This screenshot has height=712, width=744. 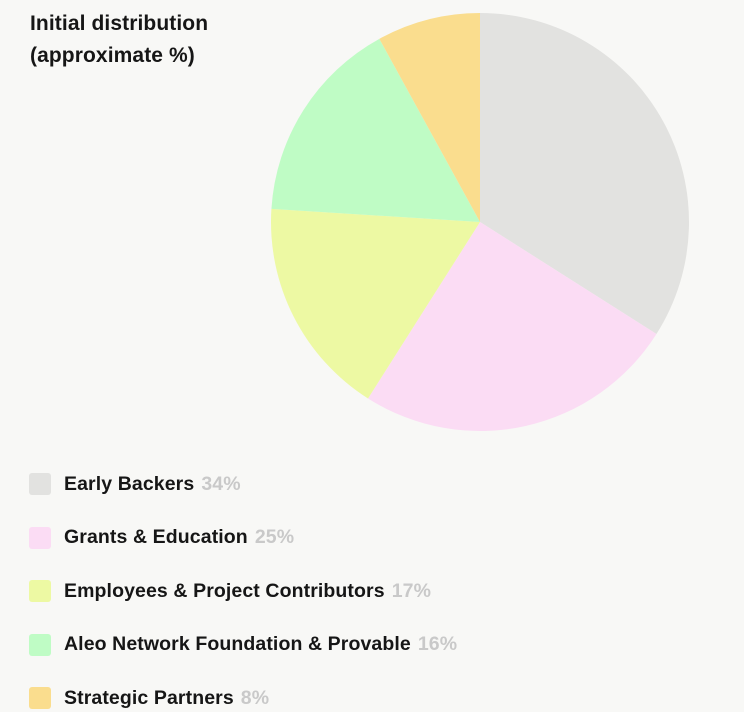 I want to click on legend-item: Strategic Partners 8%, so click(x=243, y=698).